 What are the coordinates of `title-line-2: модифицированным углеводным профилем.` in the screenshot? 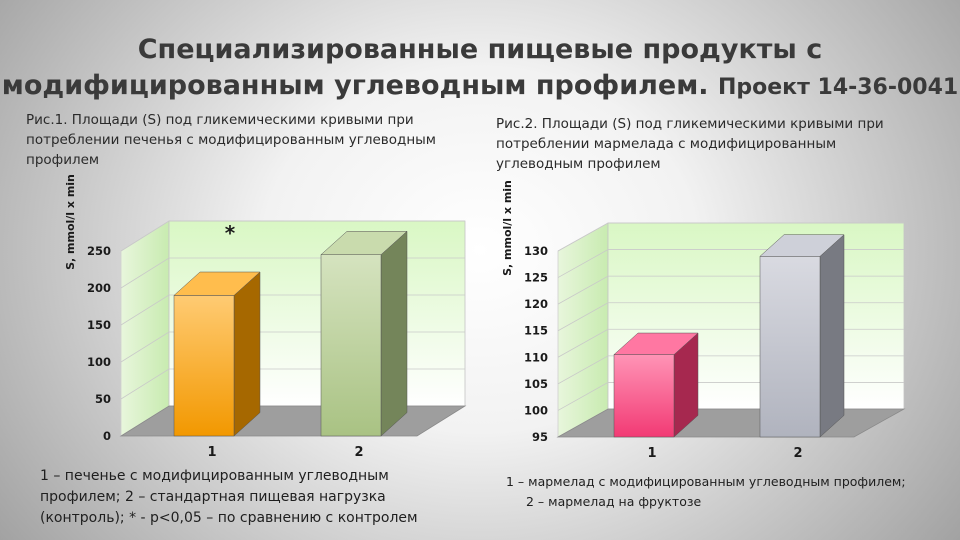 It's located at (355, 85).